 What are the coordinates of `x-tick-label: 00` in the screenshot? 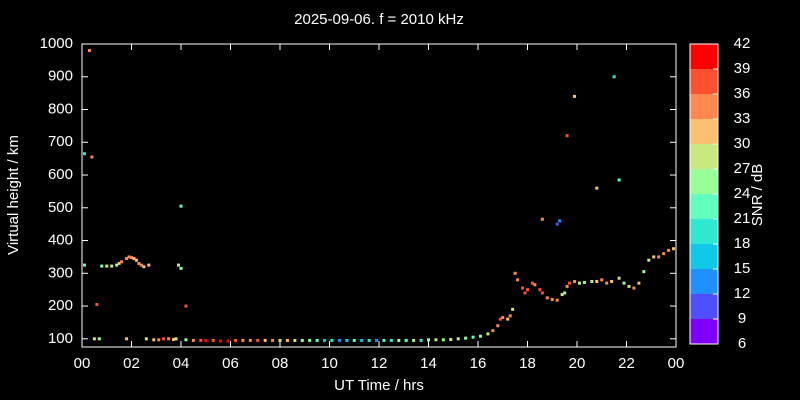 It's located at (676, 363).